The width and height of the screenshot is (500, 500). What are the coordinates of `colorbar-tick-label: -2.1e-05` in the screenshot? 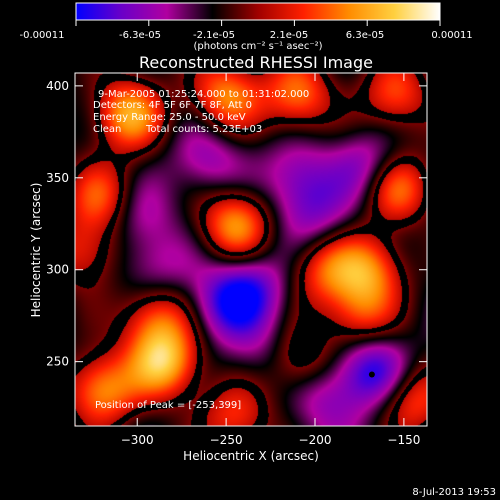 It's located at (214, 35).